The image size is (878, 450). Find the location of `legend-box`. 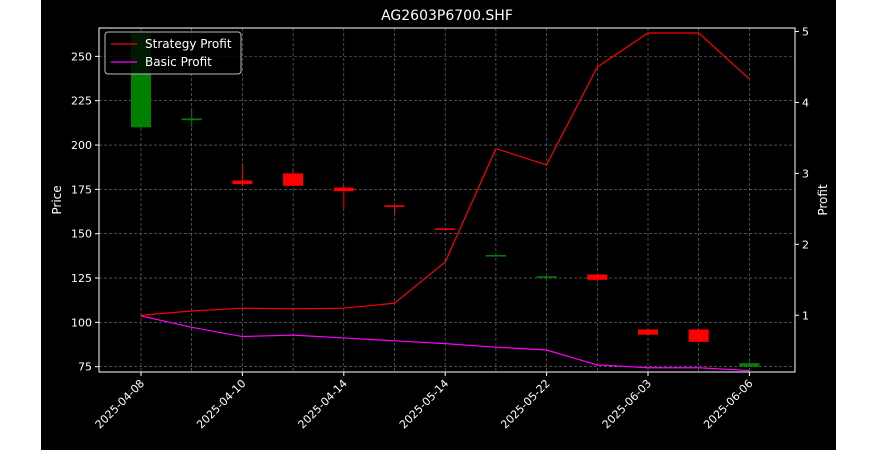

legend-box is located at coordinates (173, 53).